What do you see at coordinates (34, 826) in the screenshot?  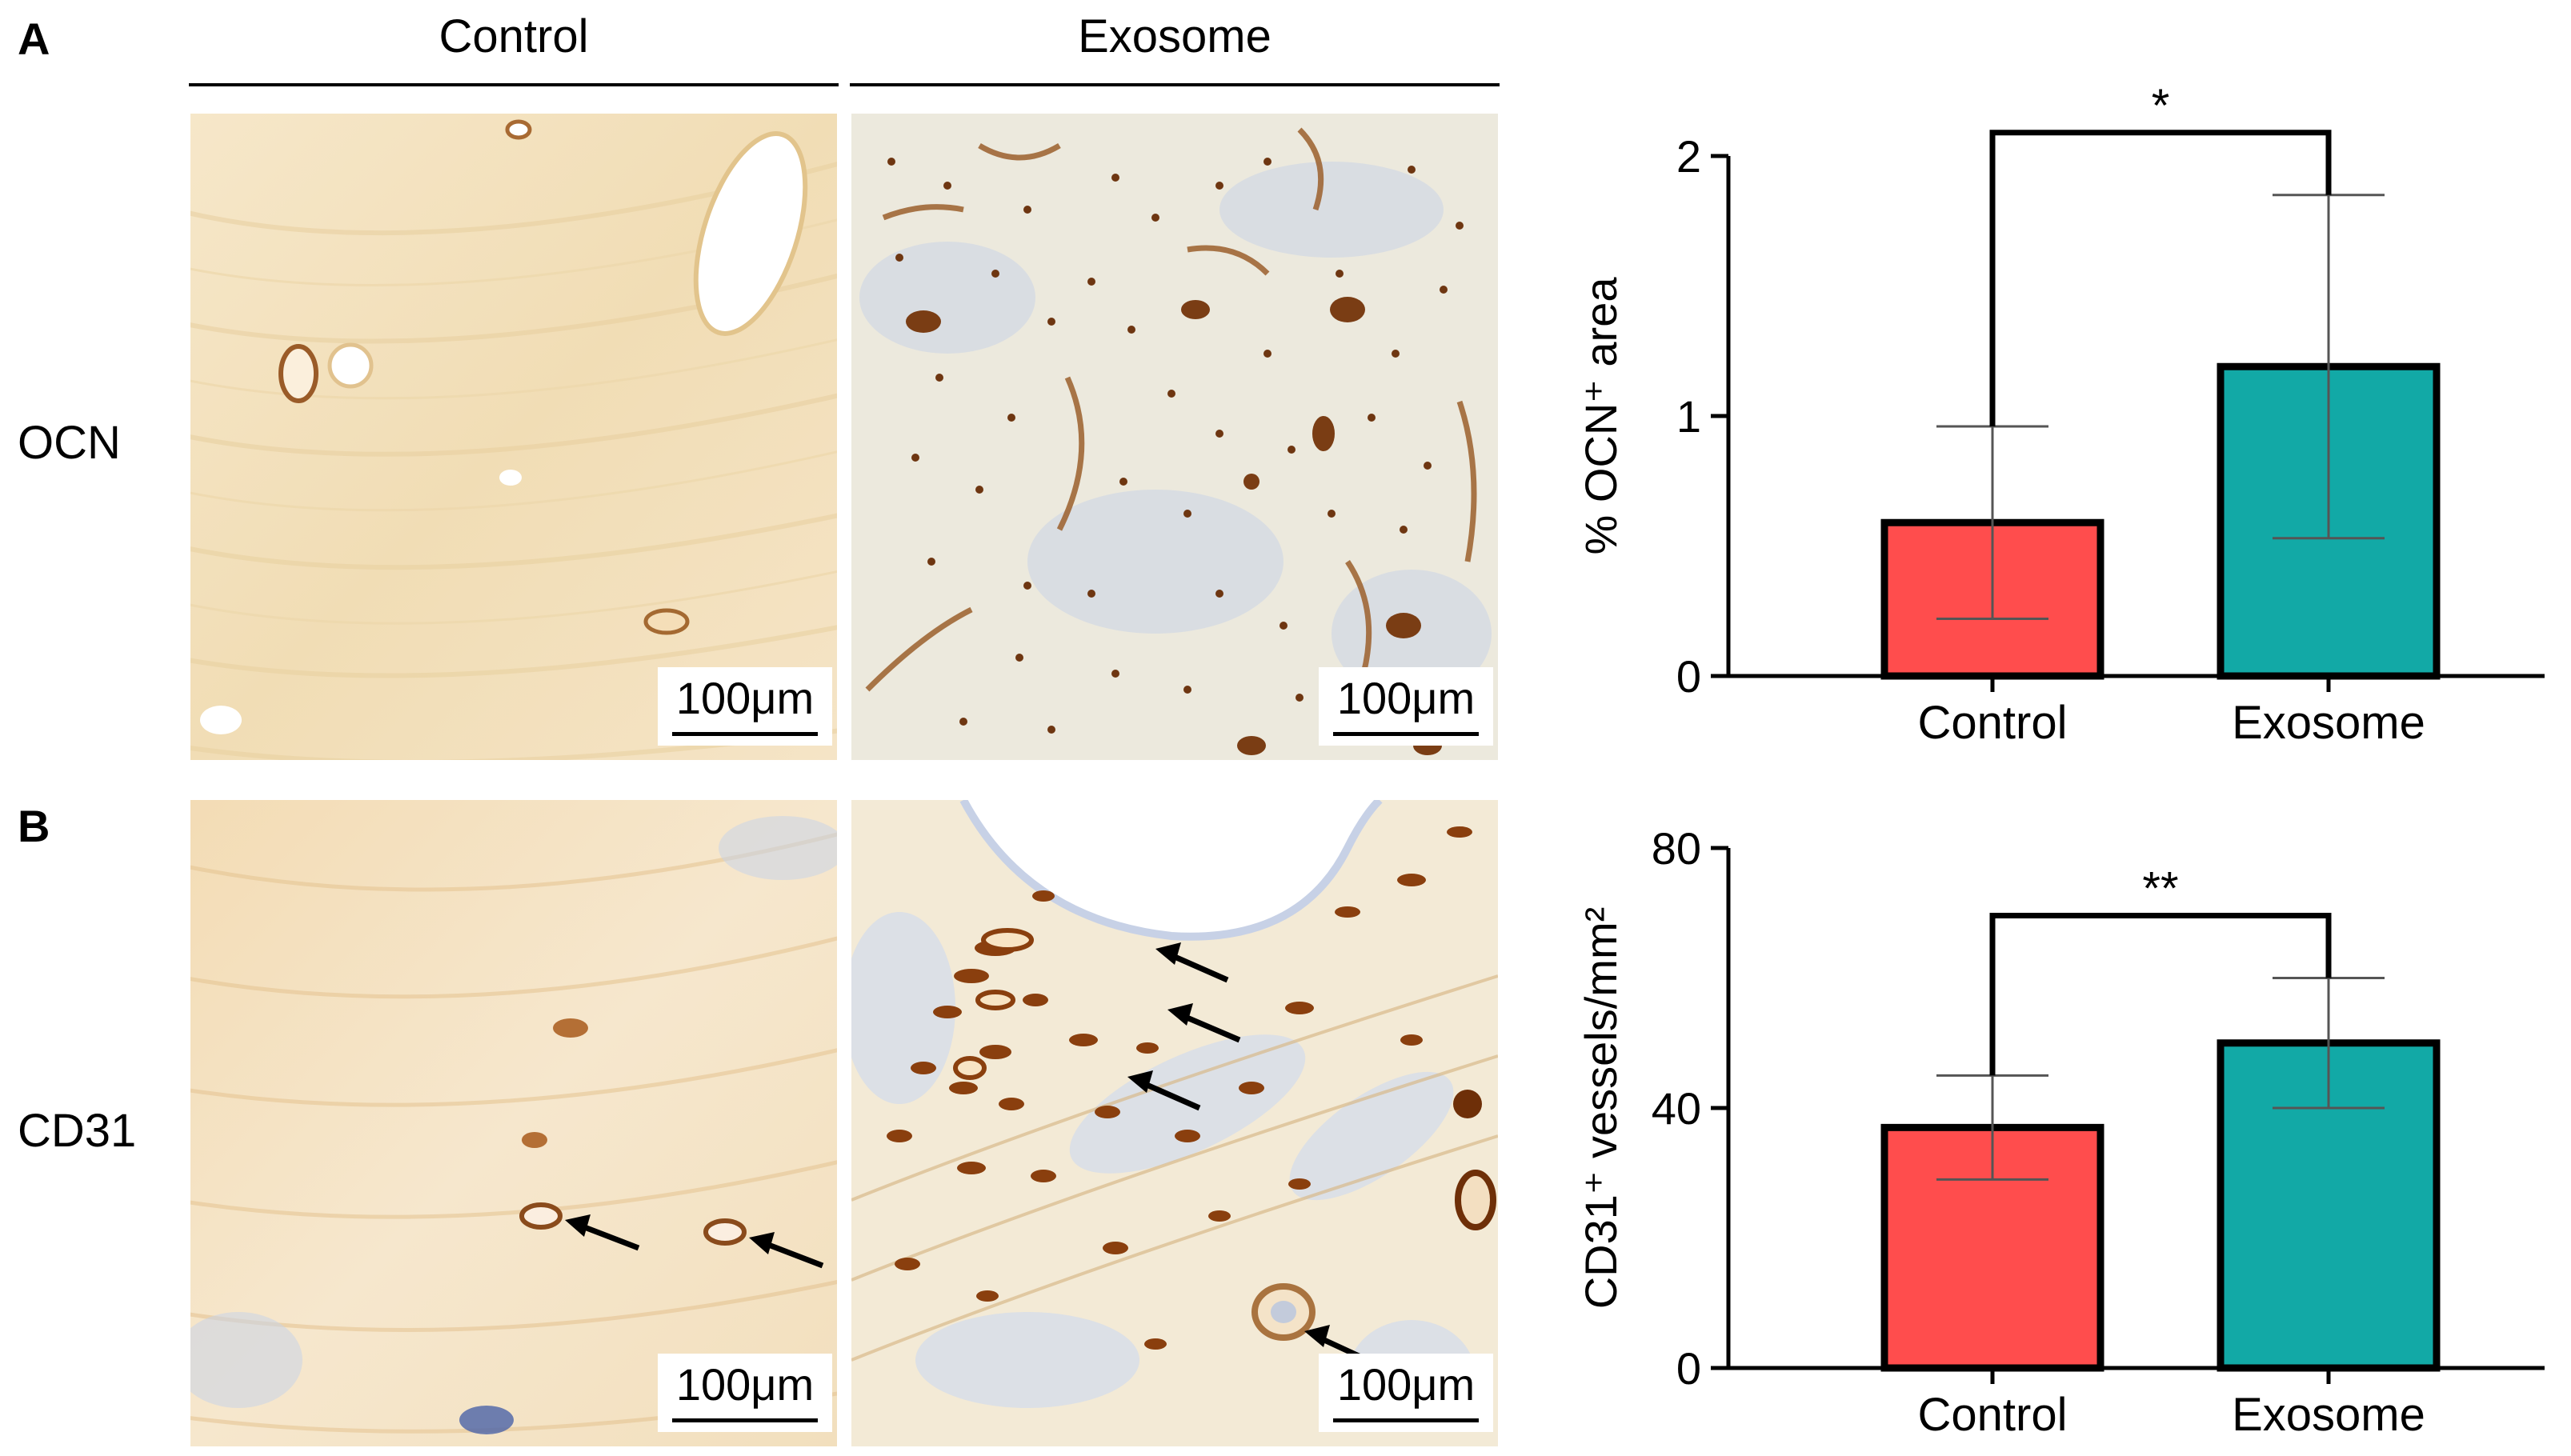 I see `panel-letter-b: B` at bounding box center [34, 826].